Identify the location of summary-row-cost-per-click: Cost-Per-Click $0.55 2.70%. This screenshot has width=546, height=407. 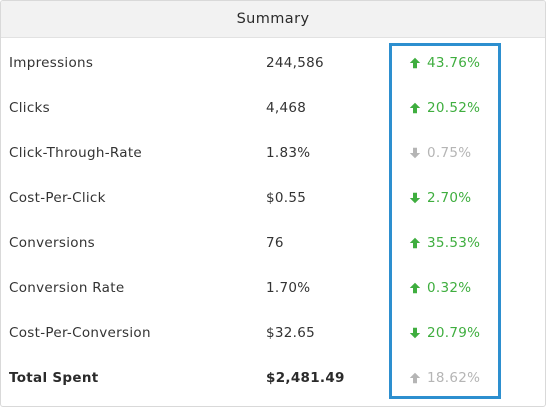
(273, 195).